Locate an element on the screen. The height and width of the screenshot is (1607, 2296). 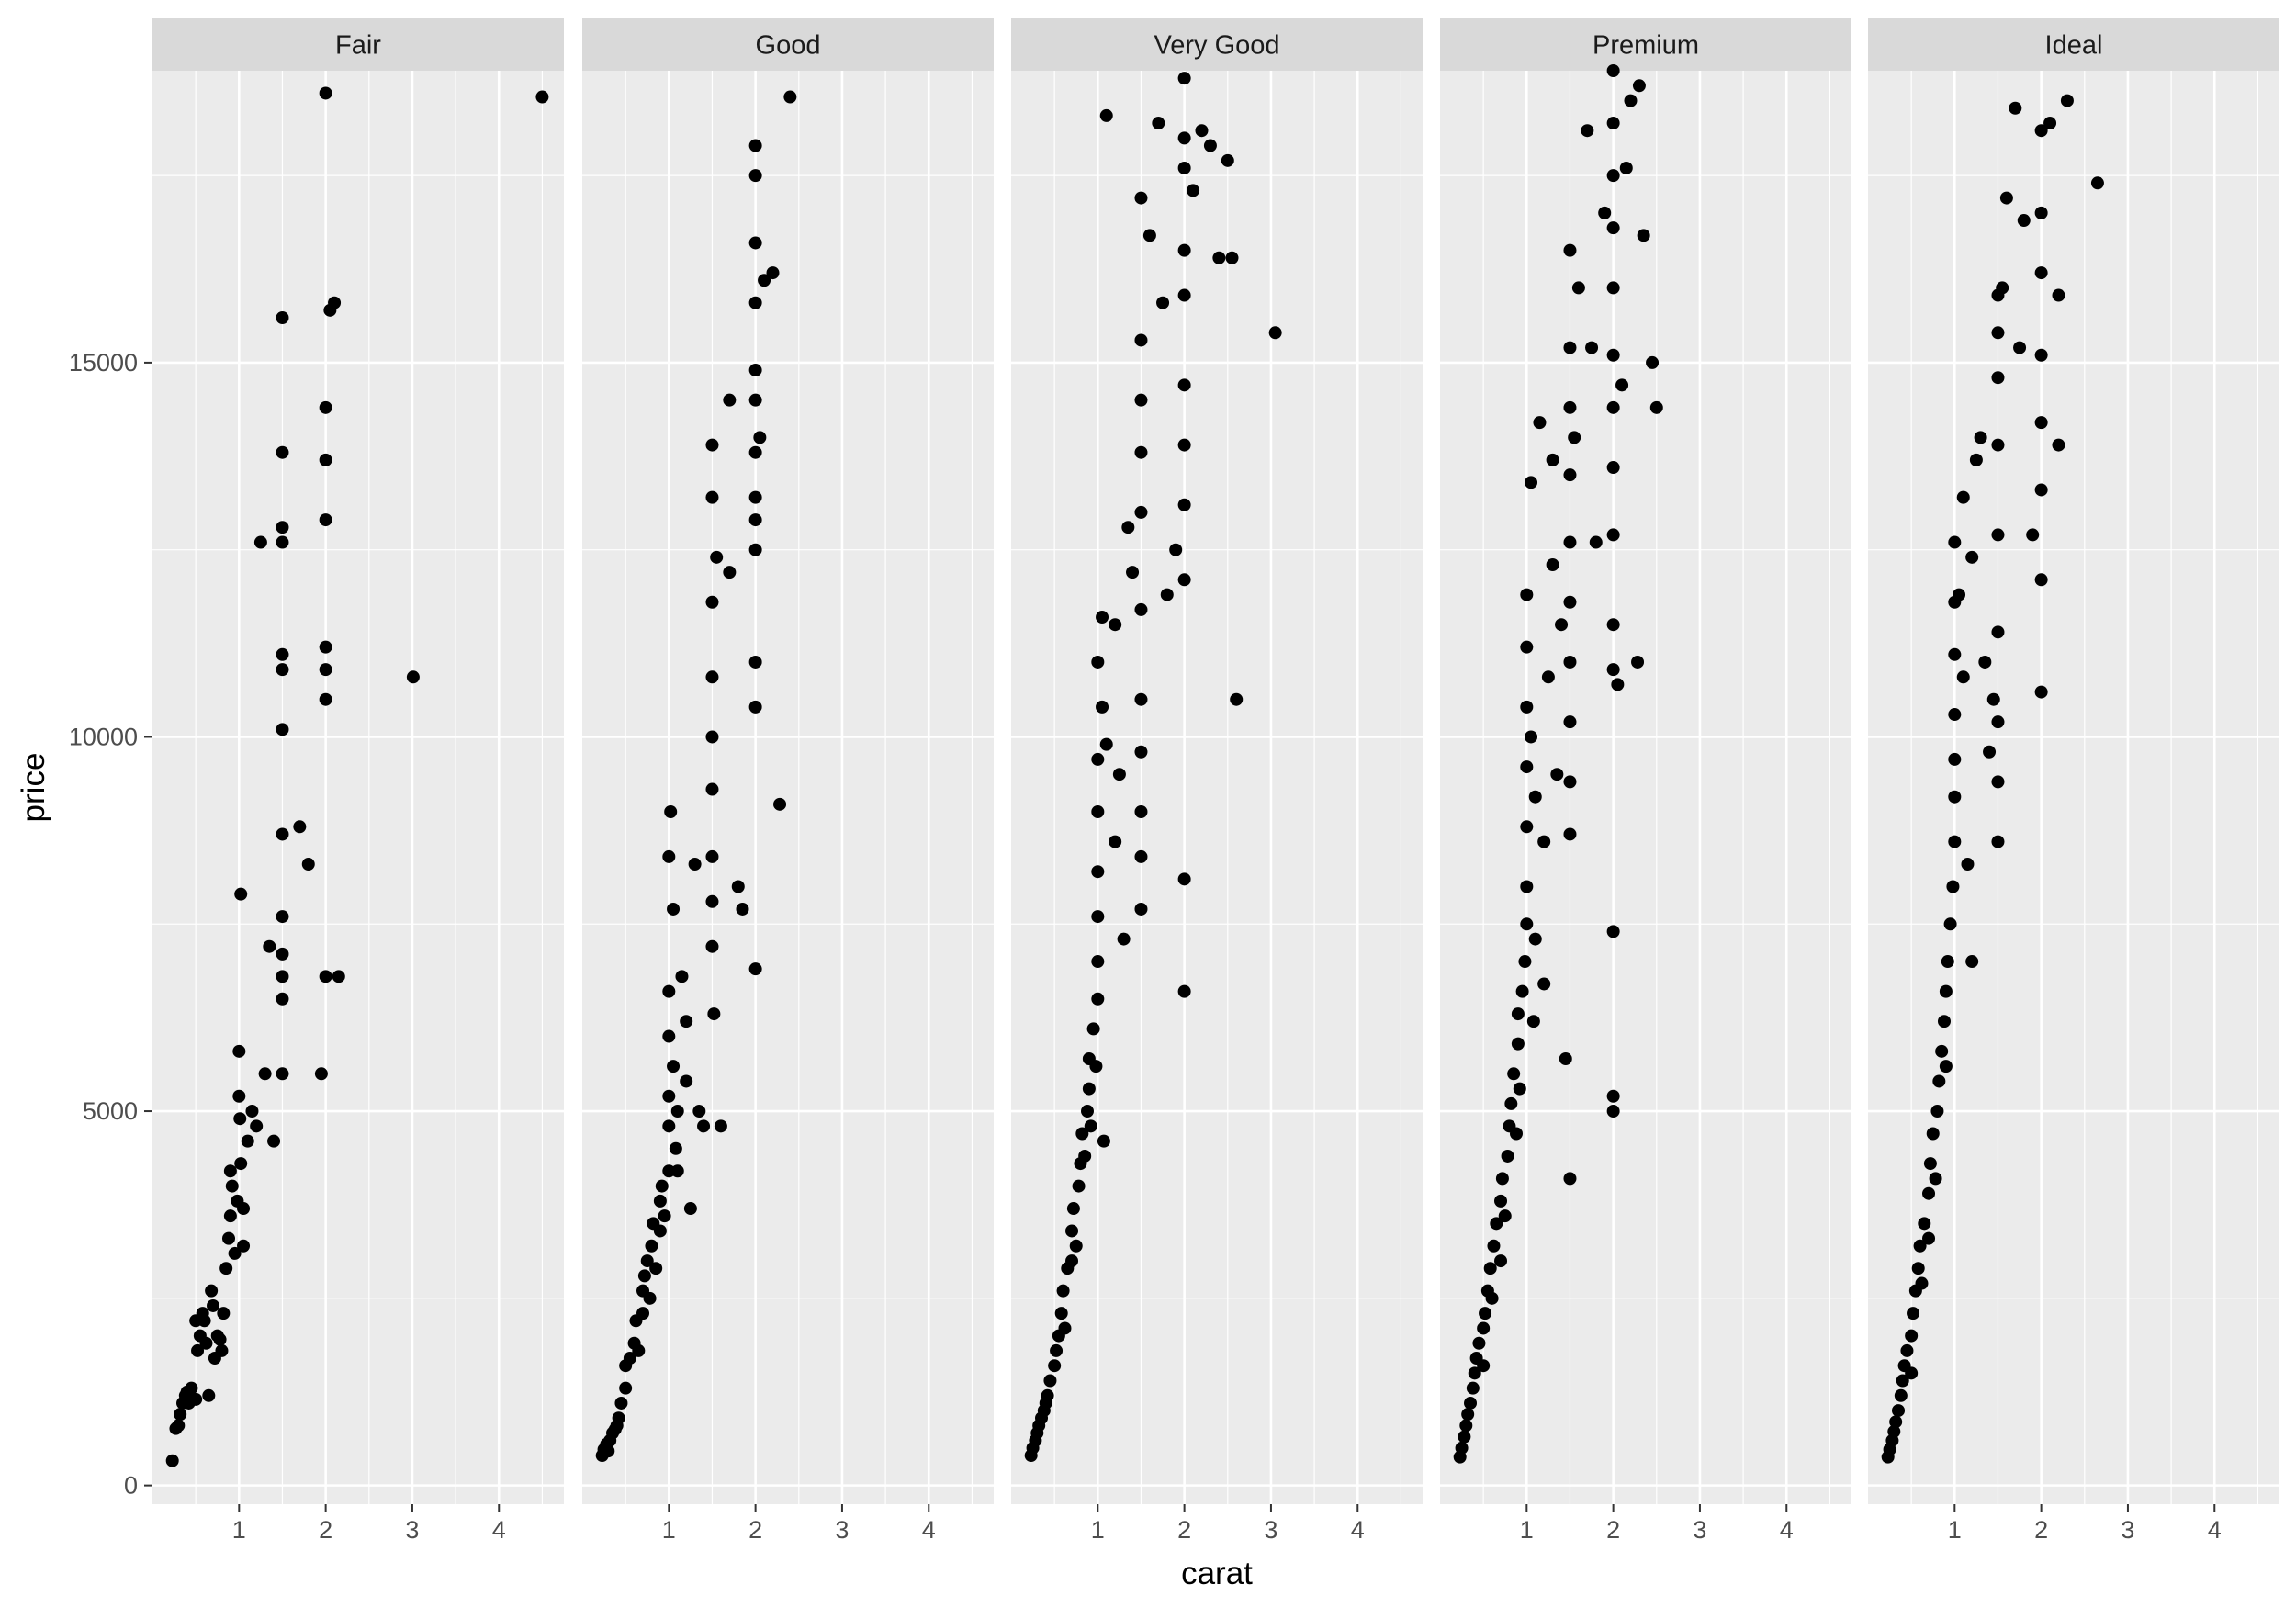
y-tick-label: 15000 is located at coordinates (104, 362).